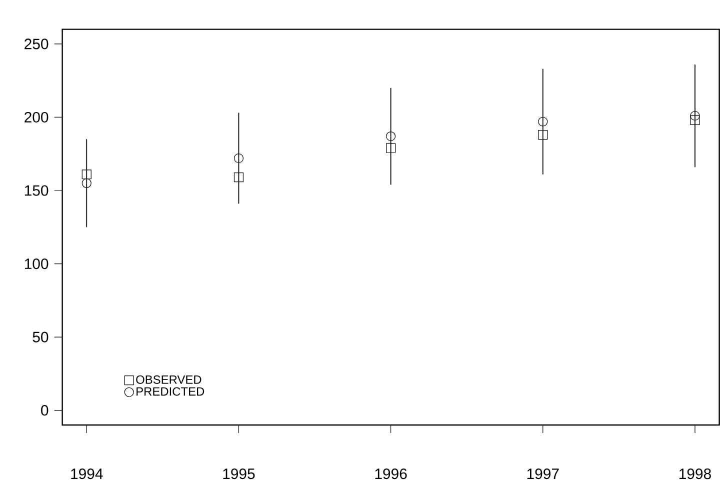  I want to click on x-tick-label: 1996, so click(391, 474).